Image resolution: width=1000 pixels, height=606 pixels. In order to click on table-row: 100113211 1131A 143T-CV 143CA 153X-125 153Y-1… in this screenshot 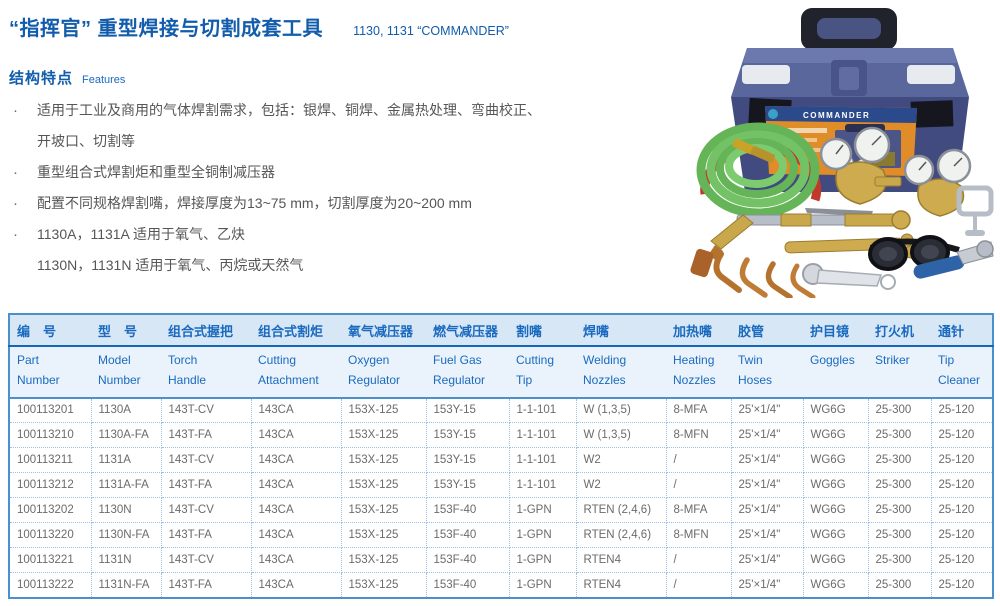, I will do `click(501, 460)`.